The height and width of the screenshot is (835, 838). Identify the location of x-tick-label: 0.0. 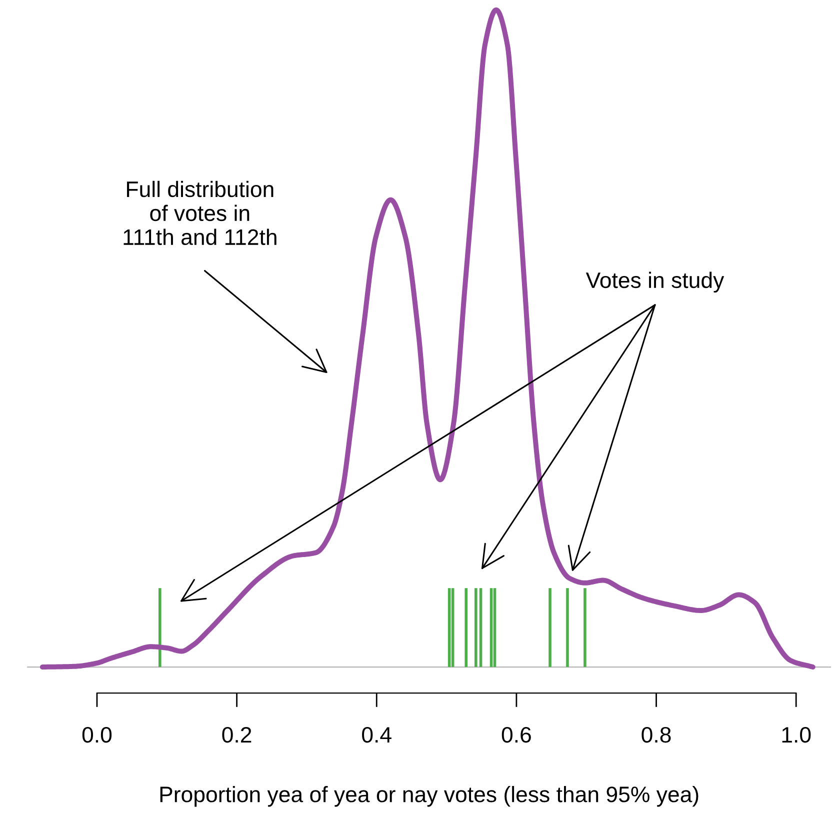
(97, 734).